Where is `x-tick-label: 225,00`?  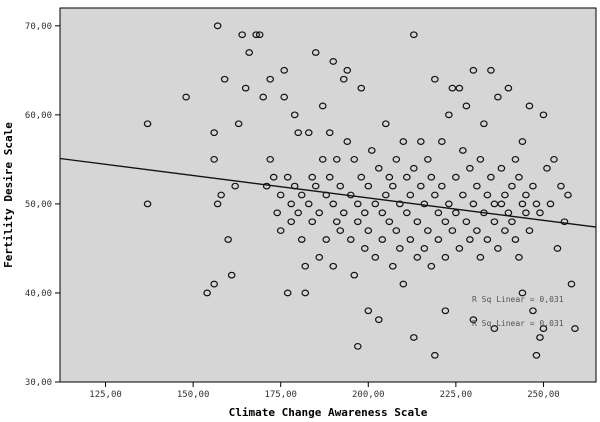
x-tick-label: 225,00 is located at coordinates (456, 395).